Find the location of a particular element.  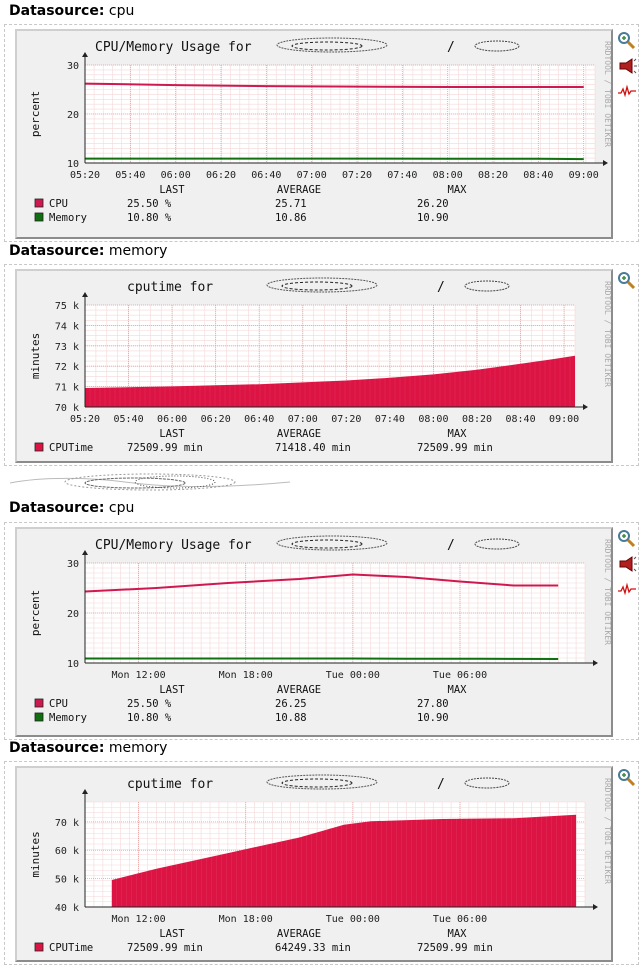

legend-swatch-cpu is located at coordinates (39, 703).